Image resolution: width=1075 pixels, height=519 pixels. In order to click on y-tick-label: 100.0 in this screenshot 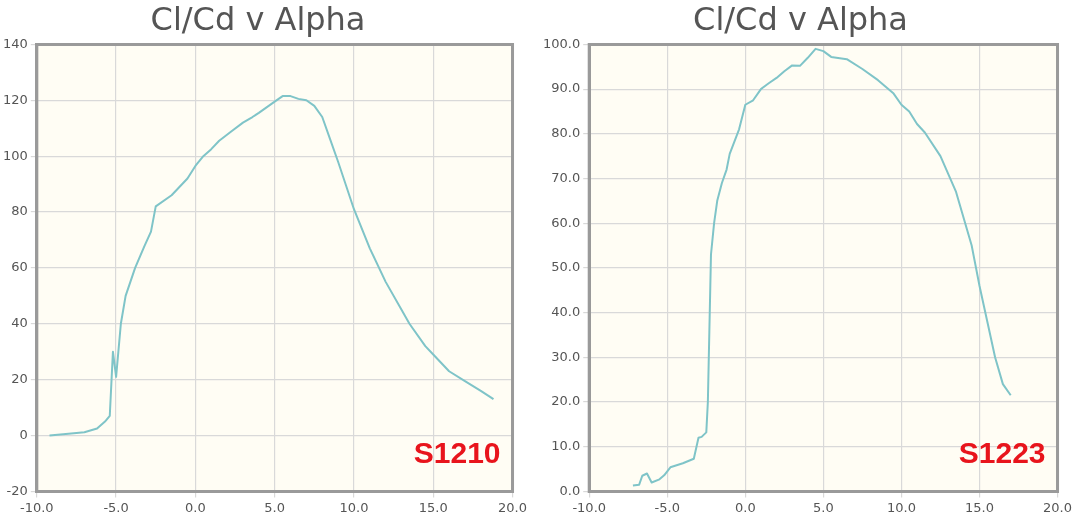, I will do `click(562, 43)`.